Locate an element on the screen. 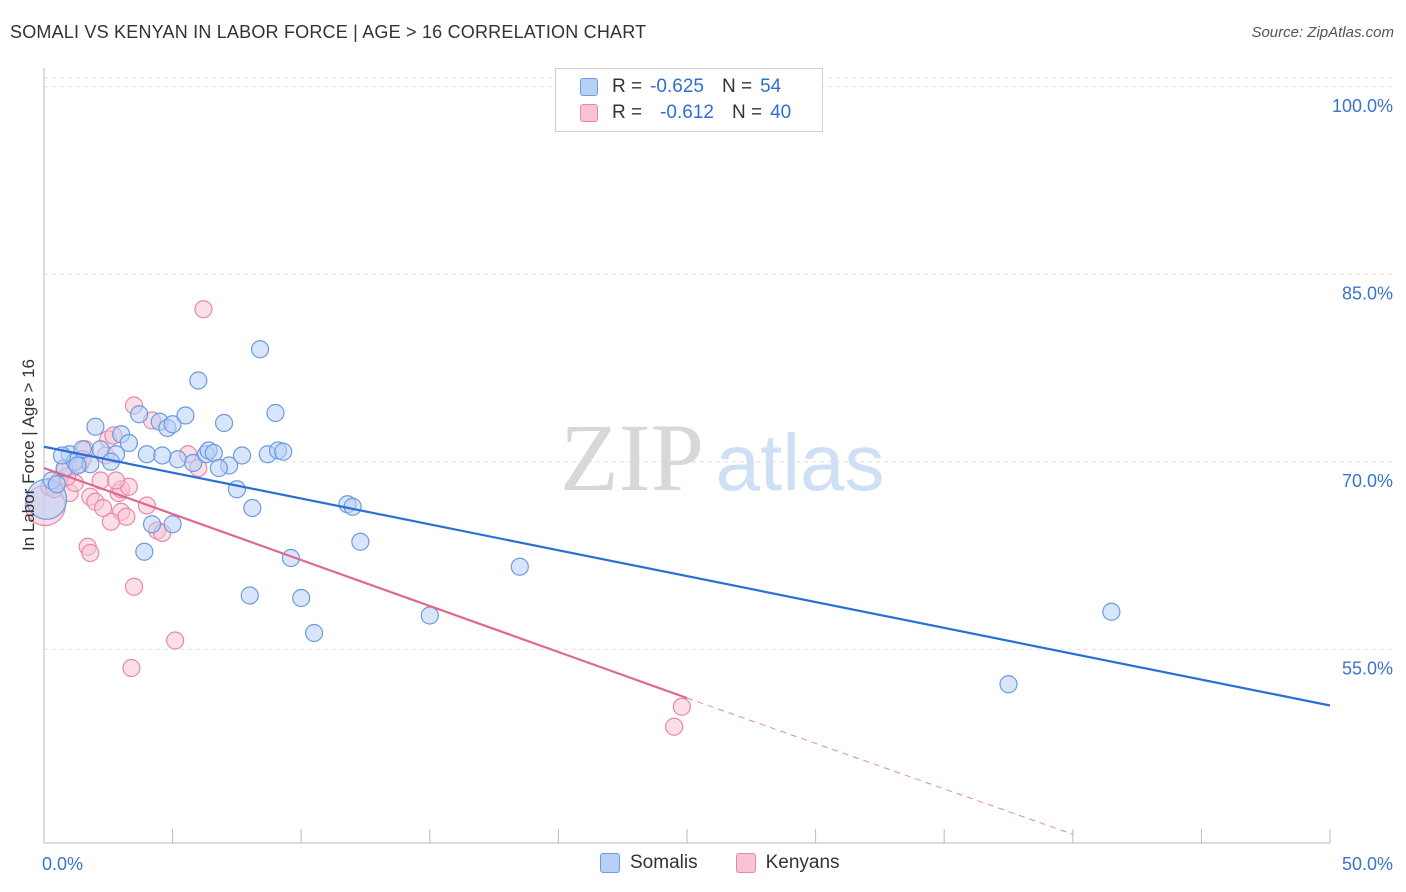  r-value: -0.612 is located at coordinates (687, 112).